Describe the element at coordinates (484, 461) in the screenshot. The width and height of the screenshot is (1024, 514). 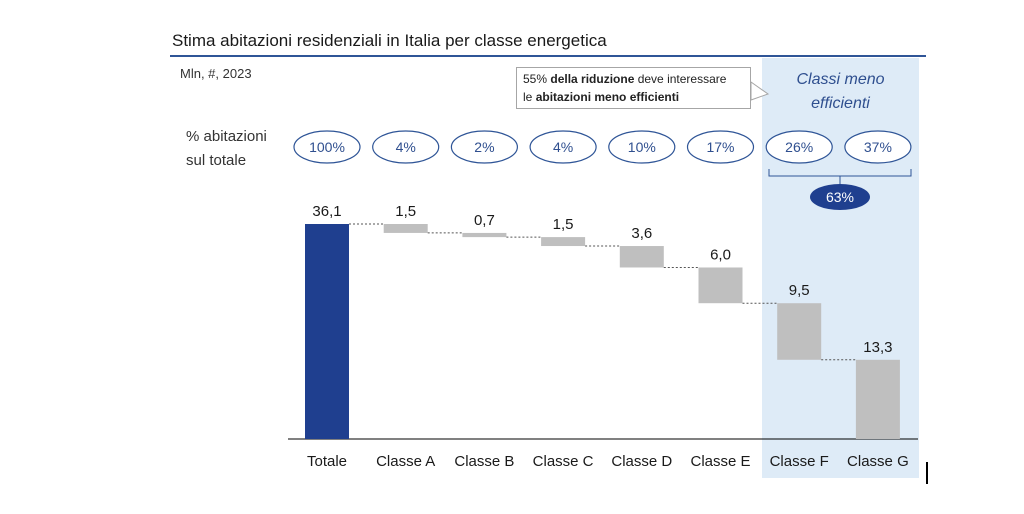
I see `category-label: Classe B` at that location.